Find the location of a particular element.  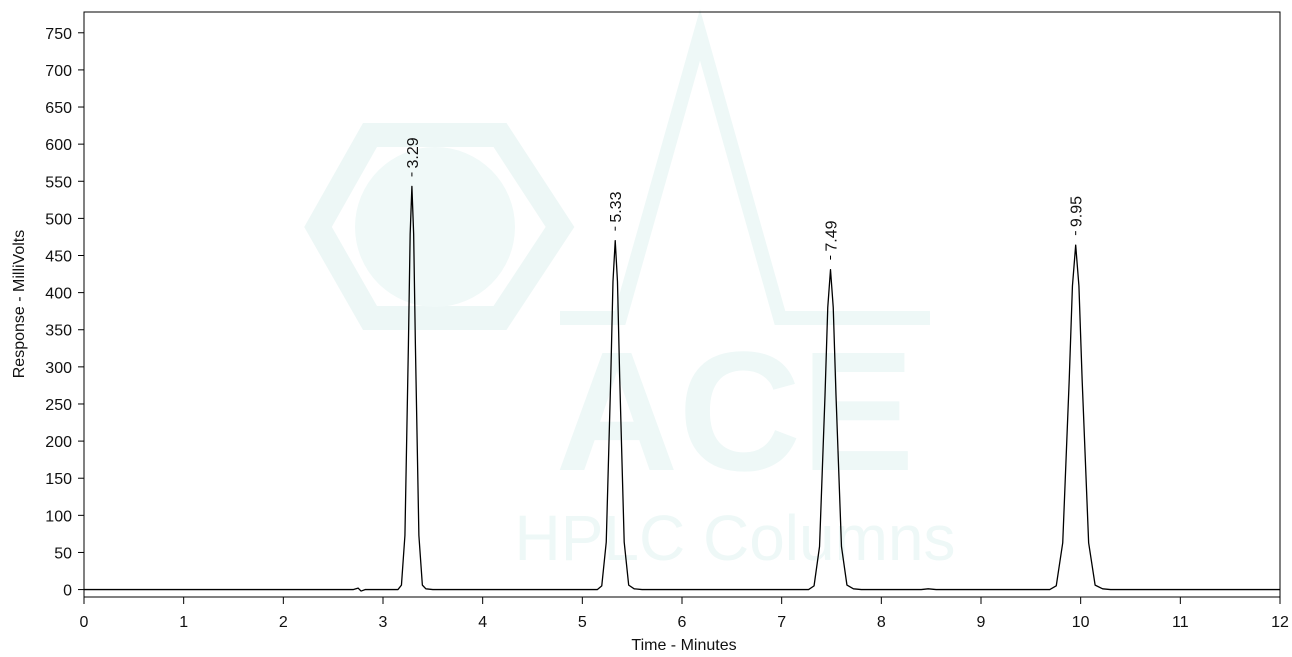

y-tick-label: 600 is located at coordinates (58, 145).